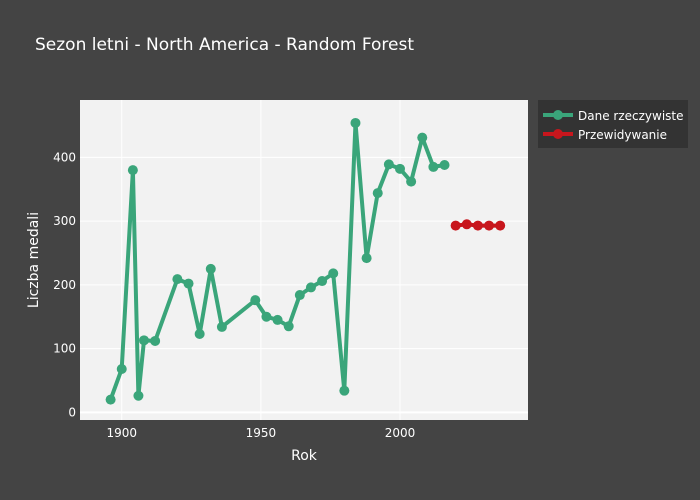 This screenshot has width=700, height=500. Describe the element at coordinates (121, 433) in the screenshot. I see `x-tick-label: 1900` at that location.